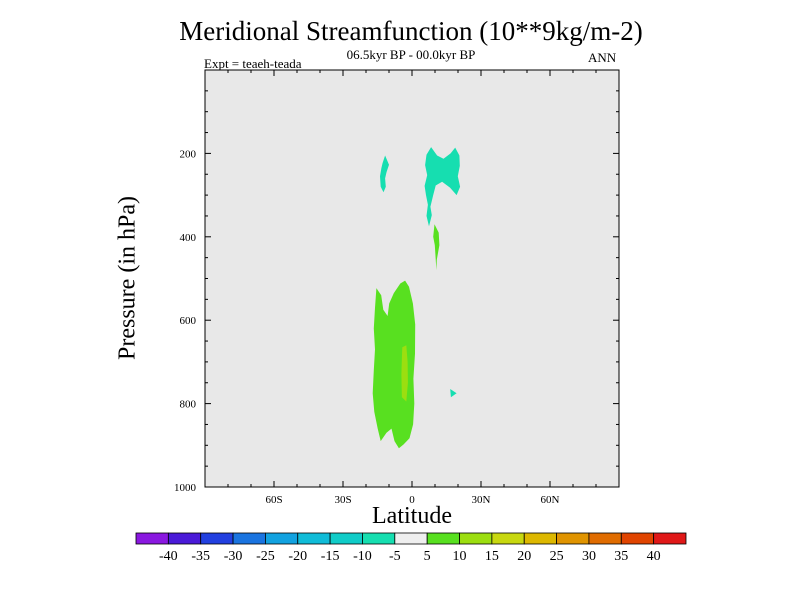 The image size is (800, 600). I want to click on colorbar-label: -30, so click(233, 556).